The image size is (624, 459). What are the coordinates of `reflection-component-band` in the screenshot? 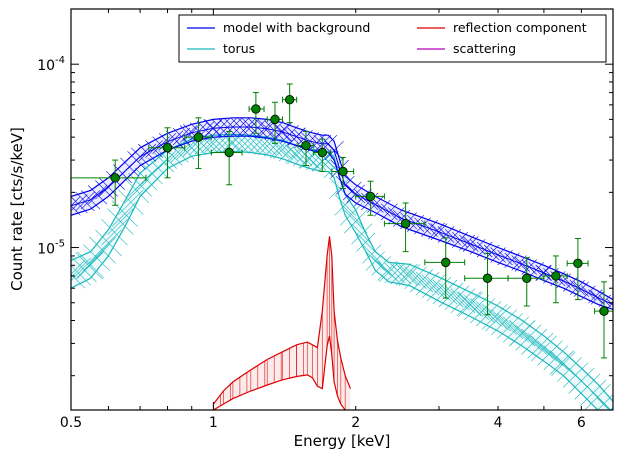 It's located at (282, 323).